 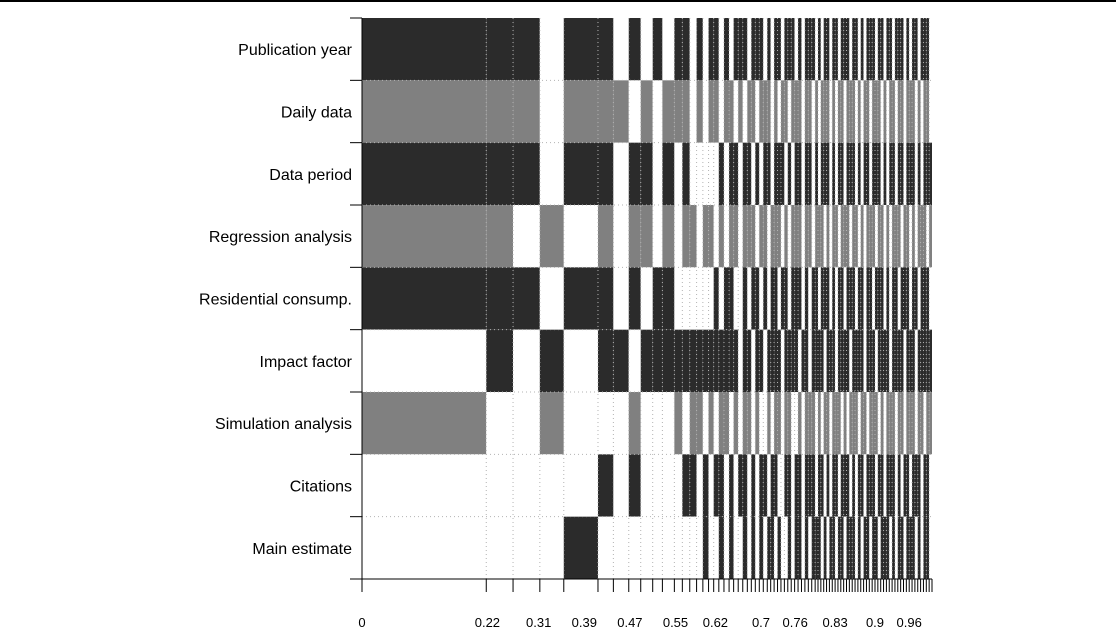 I want to click on top-border-line, so click(x=558, y=1).